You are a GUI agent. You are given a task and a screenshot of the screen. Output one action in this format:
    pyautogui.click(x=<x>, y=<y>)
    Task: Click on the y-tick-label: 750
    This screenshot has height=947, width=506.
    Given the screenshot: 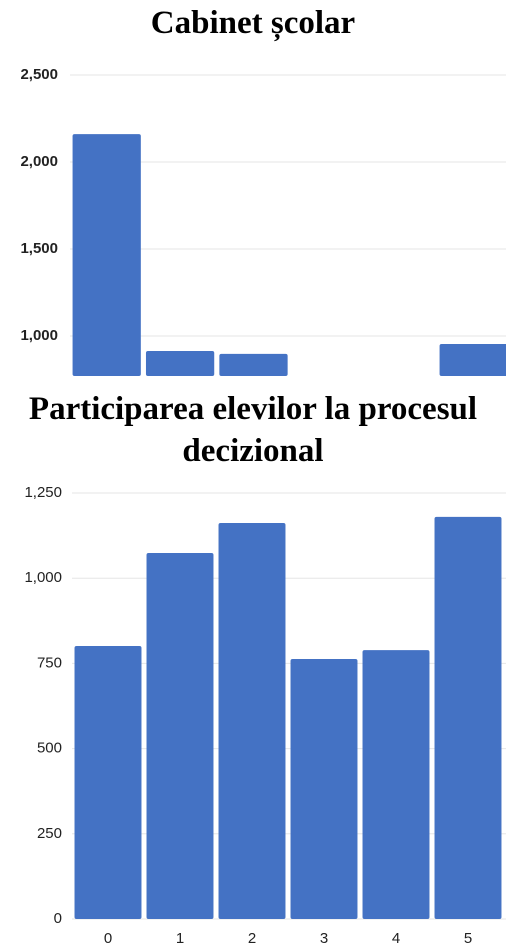 What is the action you would take?
    pyautogui.click(x=49, y=662)
    